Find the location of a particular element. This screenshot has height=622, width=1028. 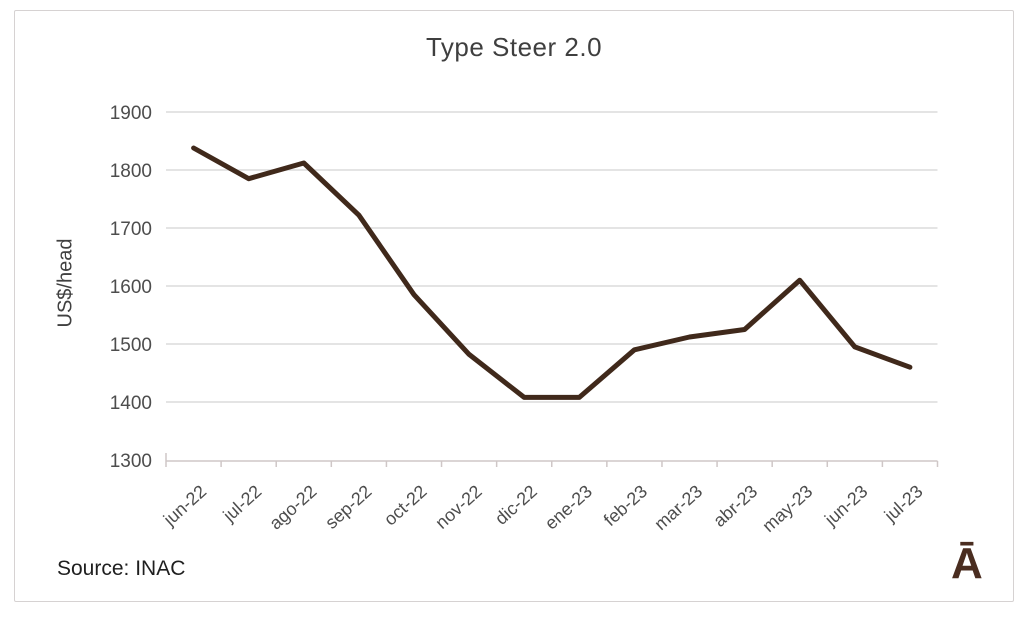

logo-a-macron: Ā is located at coordinates (967, 563).